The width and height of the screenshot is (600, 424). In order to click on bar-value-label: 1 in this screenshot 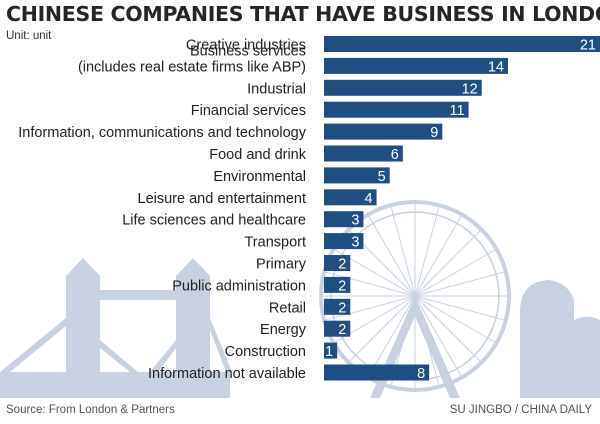, I will do `click(329, 352)`.